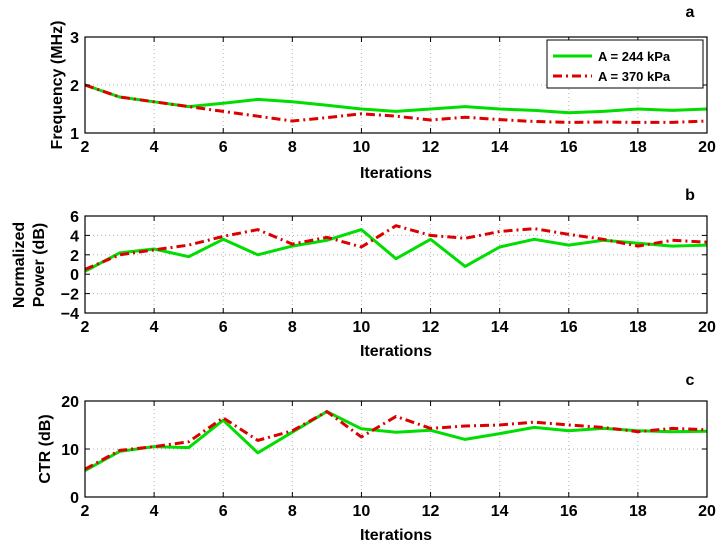 The image size is (722, 544). I want to click on y-tick-label: 20, so click(70, 402).